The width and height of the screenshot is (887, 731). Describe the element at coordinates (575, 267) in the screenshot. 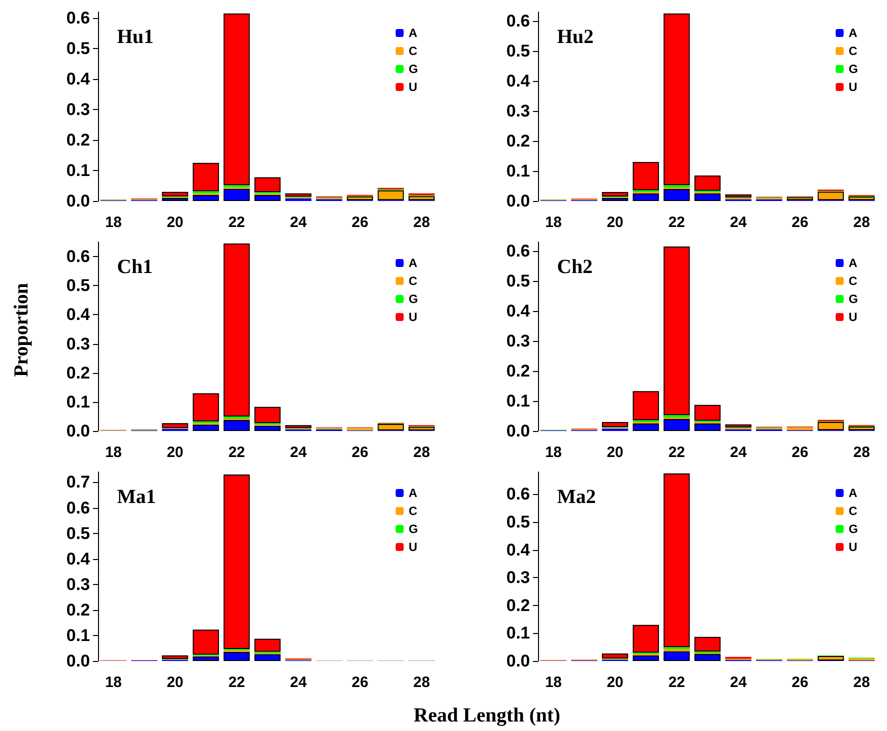

I see `text: Ch2` at that location.